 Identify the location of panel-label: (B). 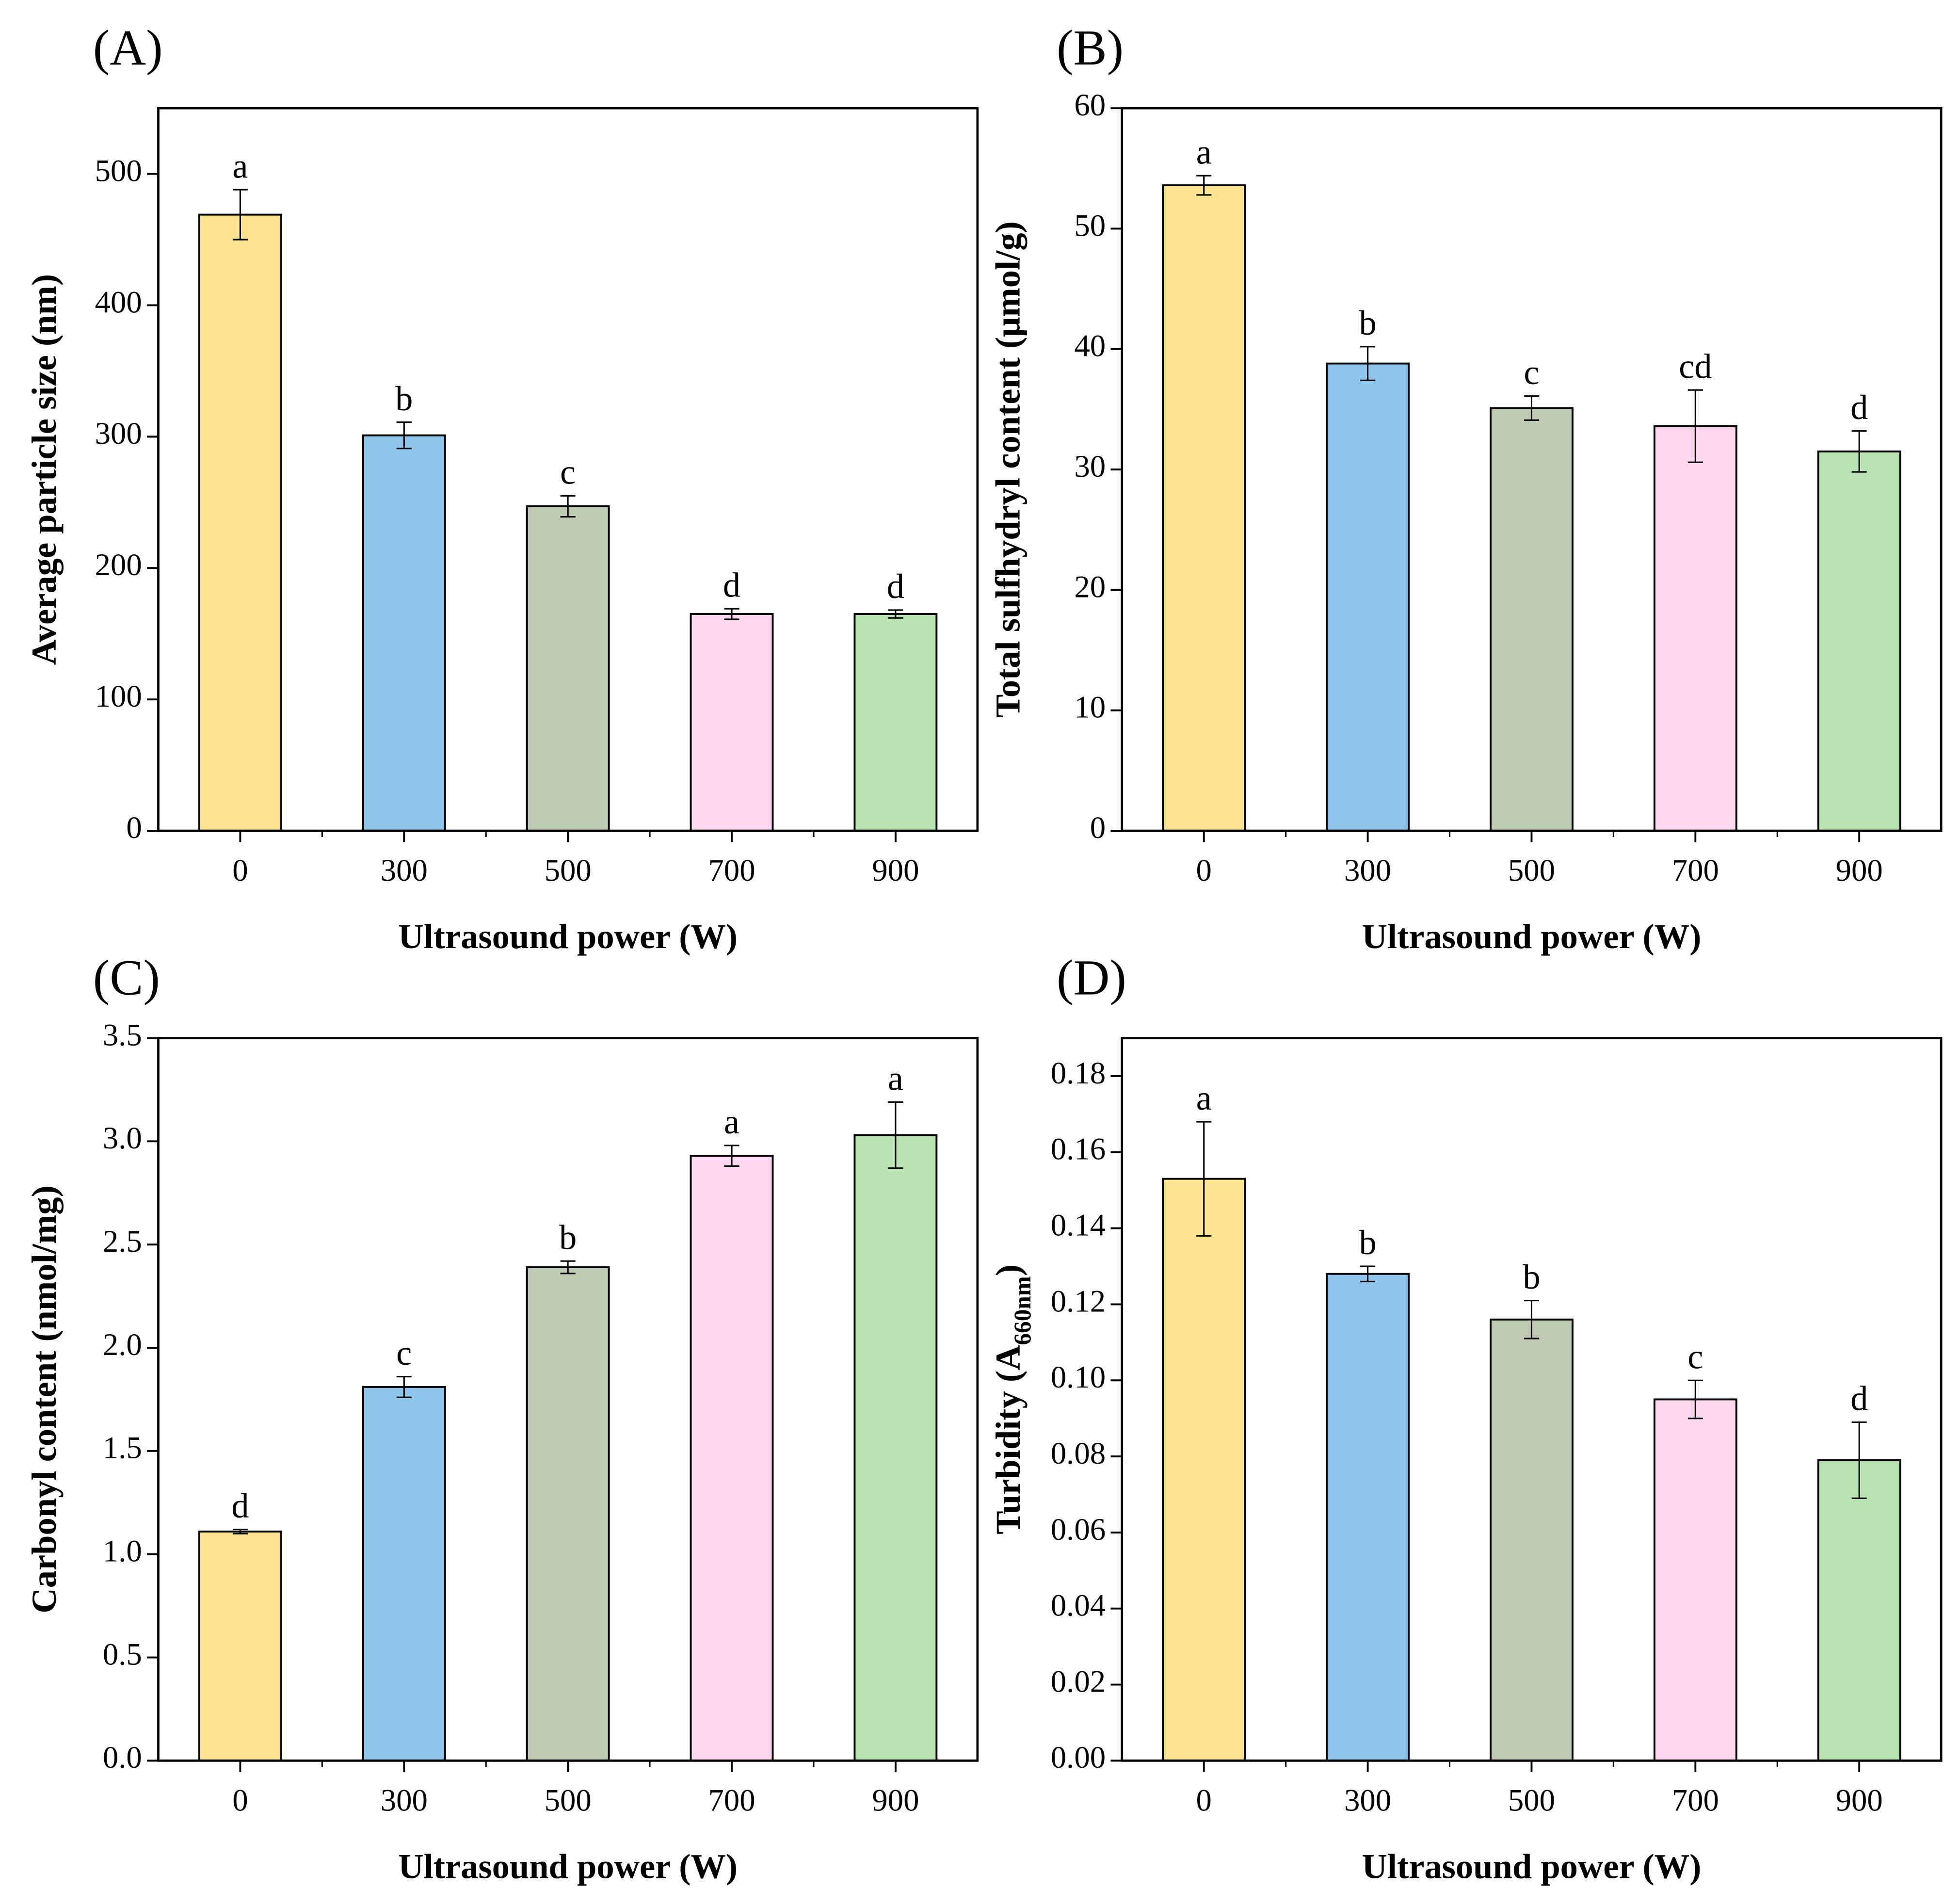
(1090, 48).